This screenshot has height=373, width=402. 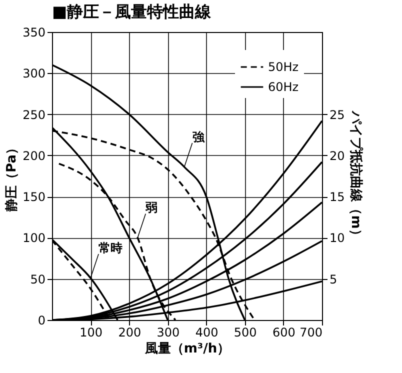 What do you see at coordinates (311, 333) in the screenshot?
I see `x-tick-label: 700` at bounding box center [311, 333].